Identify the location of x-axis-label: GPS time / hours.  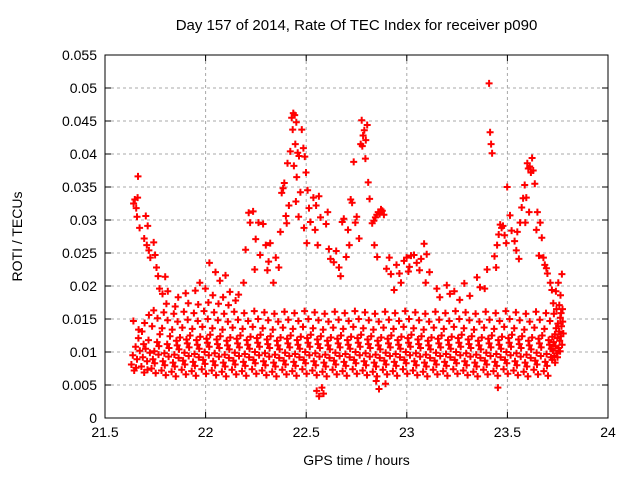
(356, 460).